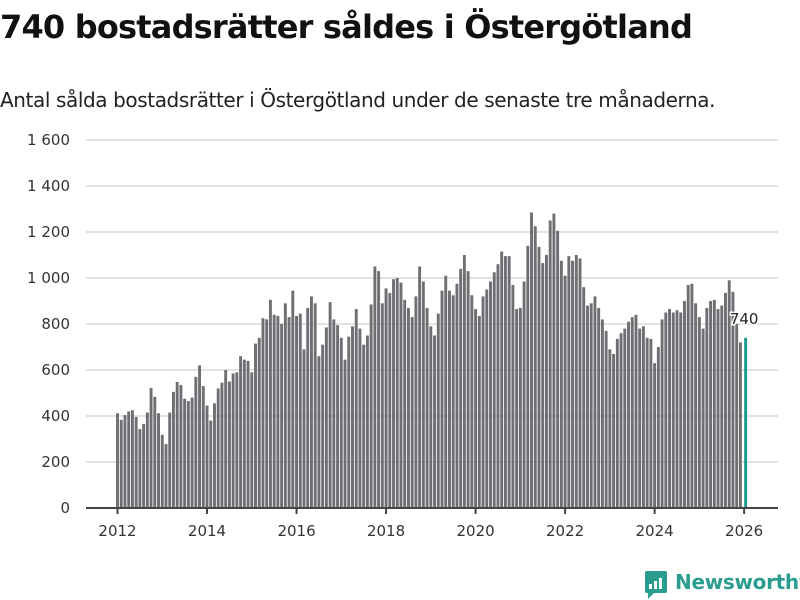 This screenshot has width=800, height=600. Describe the element at coordinates (207, 531) in the screenshot. I see `x-tick-label: 2014` at that location.